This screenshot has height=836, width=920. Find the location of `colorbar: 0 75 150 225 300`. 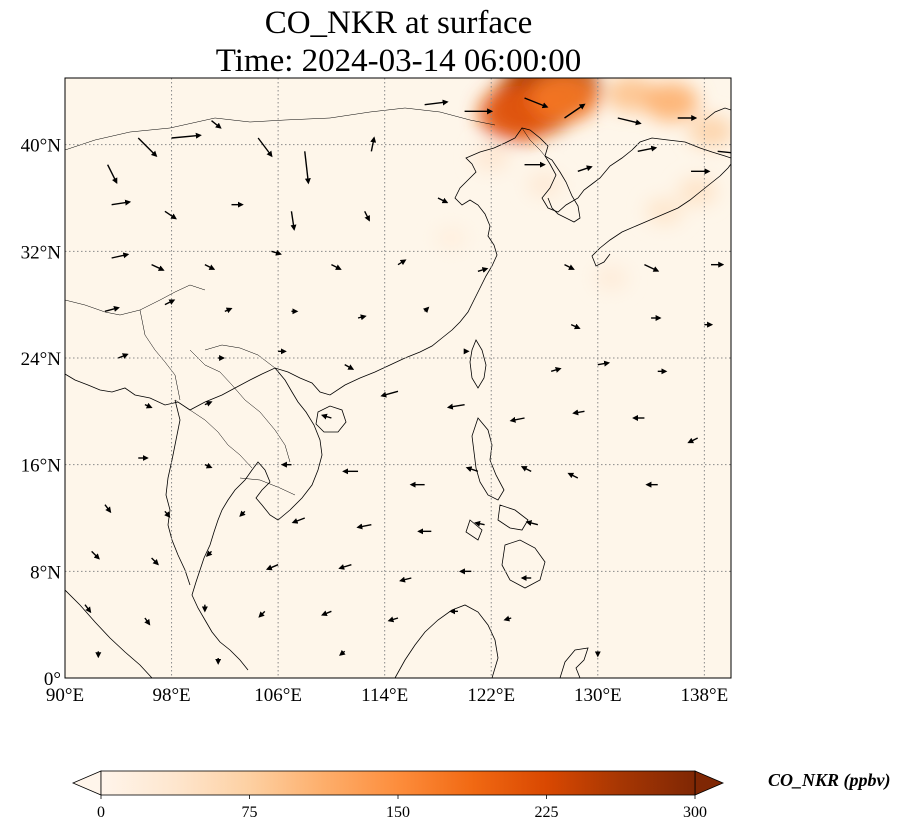

colorbar: 0 75 150 225 300 is located at coordinates (398, 795).